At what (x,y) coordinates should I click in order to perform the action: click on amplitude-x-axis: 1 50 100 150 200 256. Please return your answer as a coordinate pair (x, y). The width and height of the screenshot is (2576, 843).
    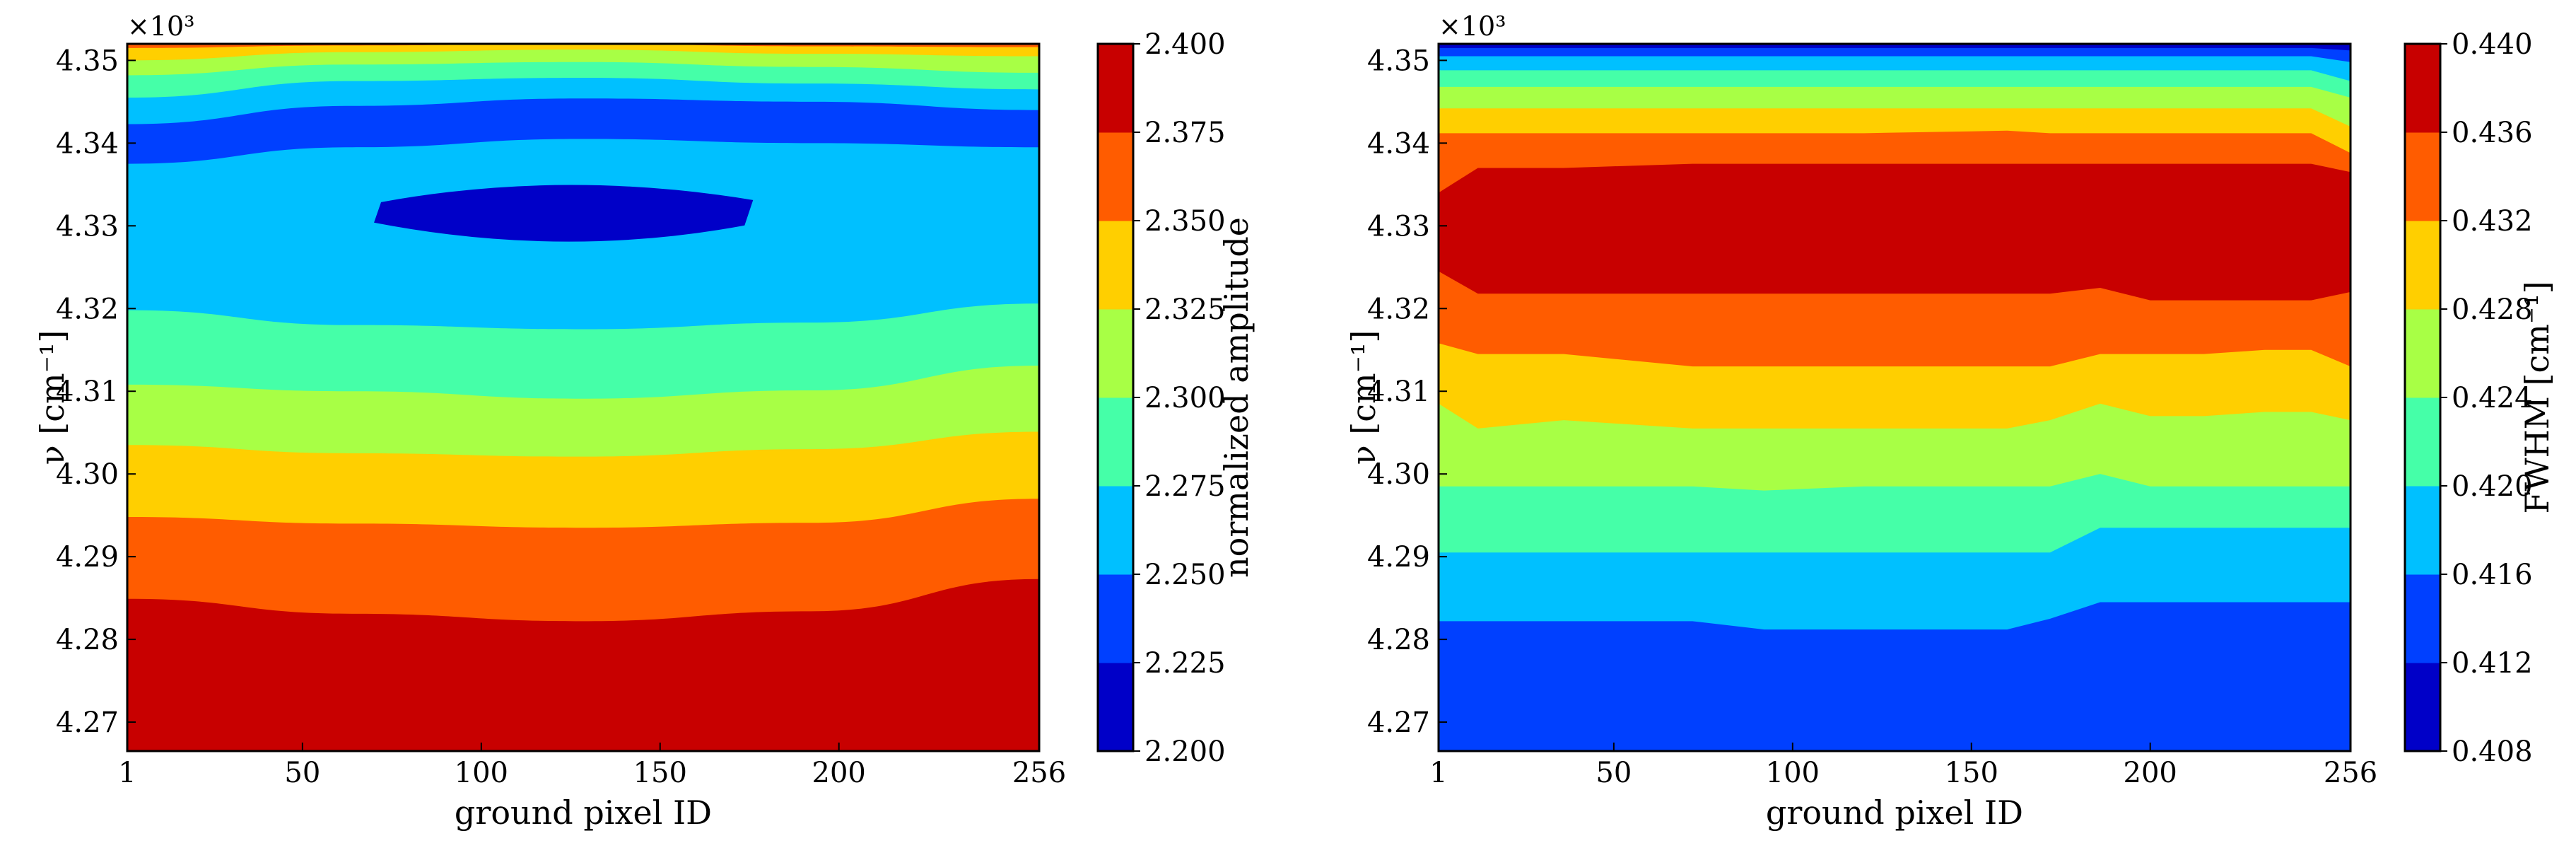
    Looking at the image, I should click on (592, 766).